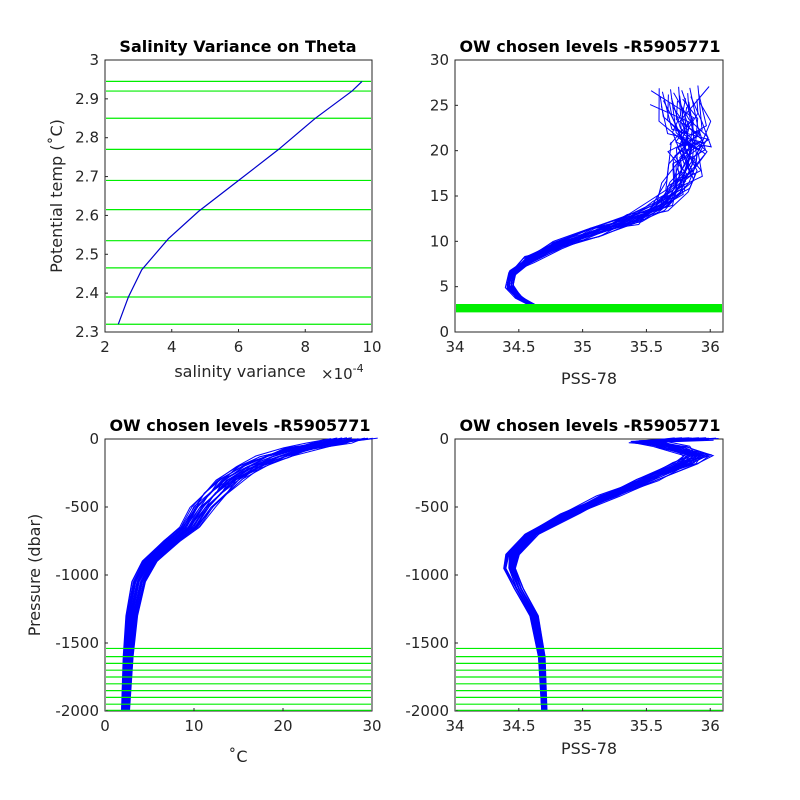 This screenshot has height=800, width=800. I want to click on y-tick-label: 15, so click(439, 196).